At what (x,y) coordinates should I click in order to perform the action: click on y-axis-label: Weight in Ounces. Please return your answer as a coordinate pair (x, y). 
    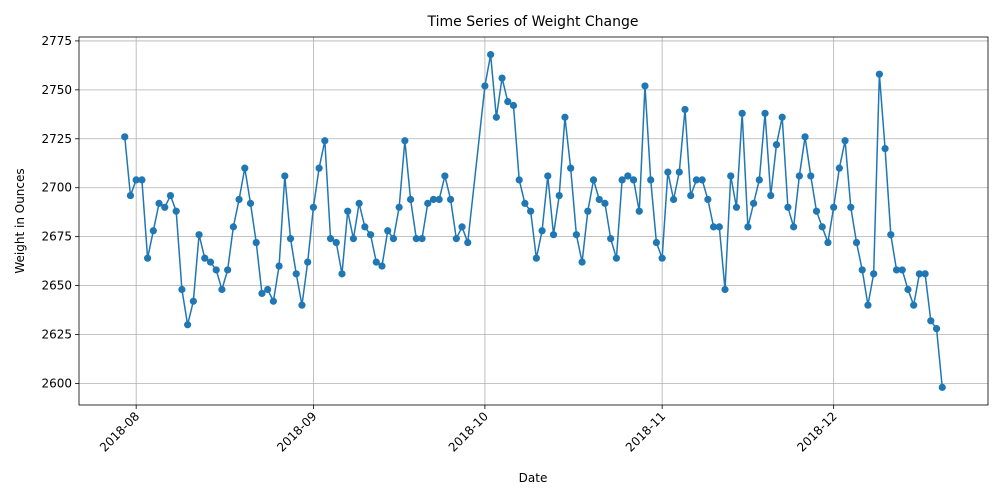
    Looking at the image, I should click on (20, 220).